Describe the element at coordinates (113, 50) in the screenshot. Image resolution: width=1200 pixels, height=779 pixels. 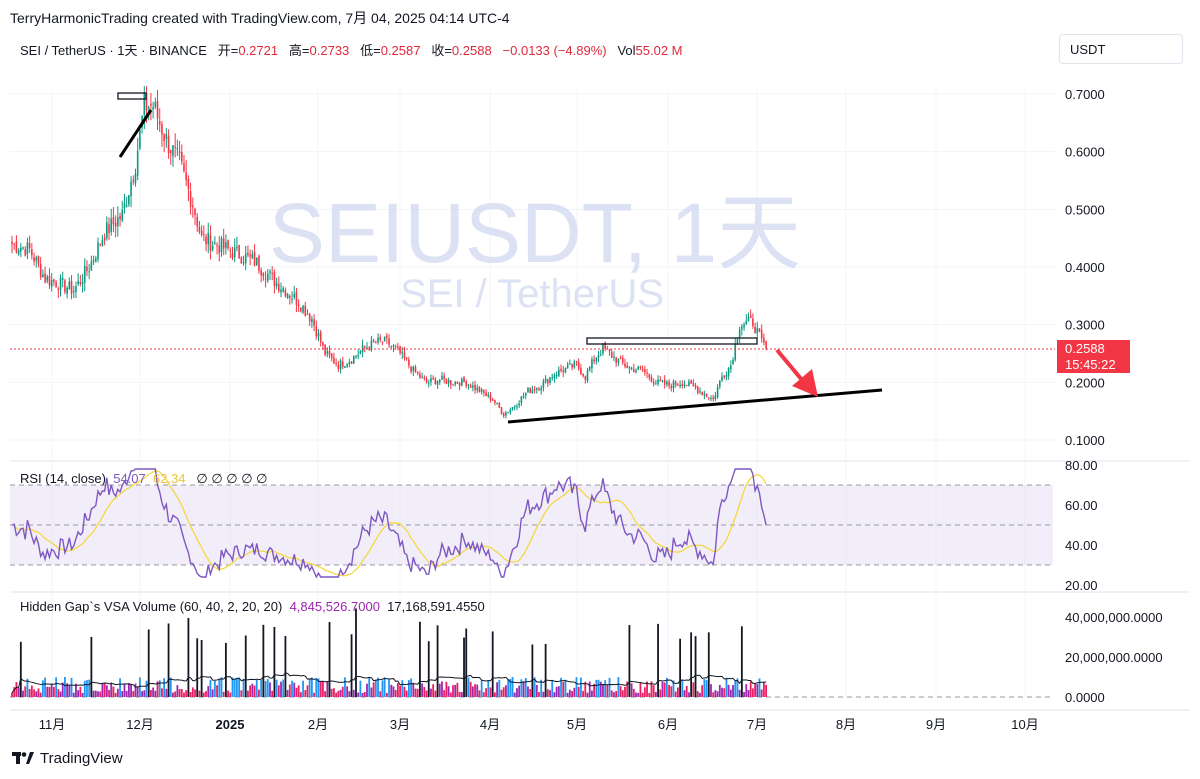
I see `symbol-label: SEI / TetherUS · 1天 · BINANCE` at that location.